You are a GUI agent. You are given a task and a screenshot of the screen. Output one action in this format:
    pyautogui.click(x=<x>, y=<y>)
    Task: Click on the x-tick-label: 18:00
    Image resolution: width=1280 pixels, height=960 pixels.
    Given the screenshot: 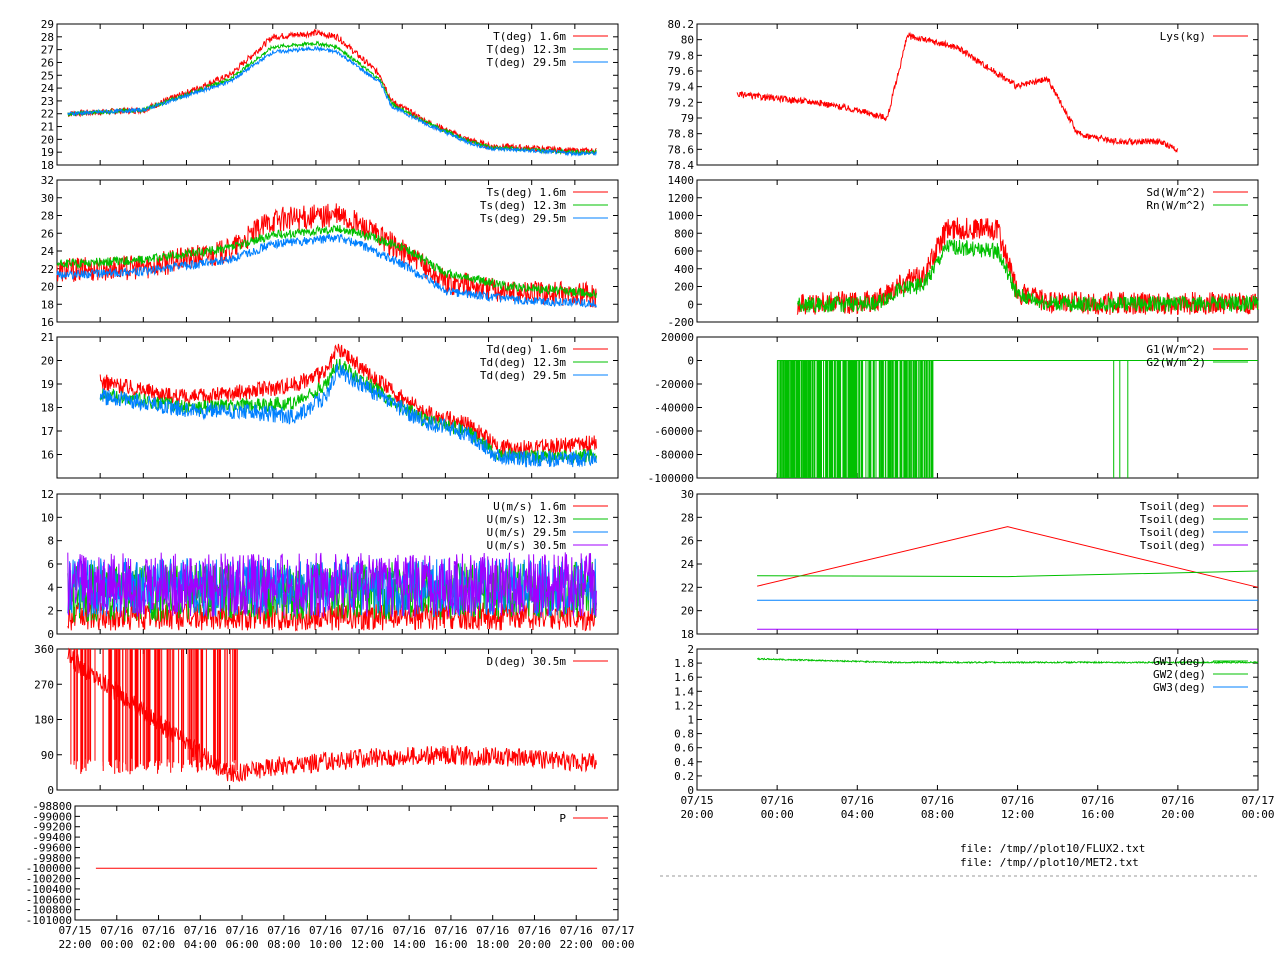 What is the action you would take?
    pyautogui.click(x=492, y=944)
    